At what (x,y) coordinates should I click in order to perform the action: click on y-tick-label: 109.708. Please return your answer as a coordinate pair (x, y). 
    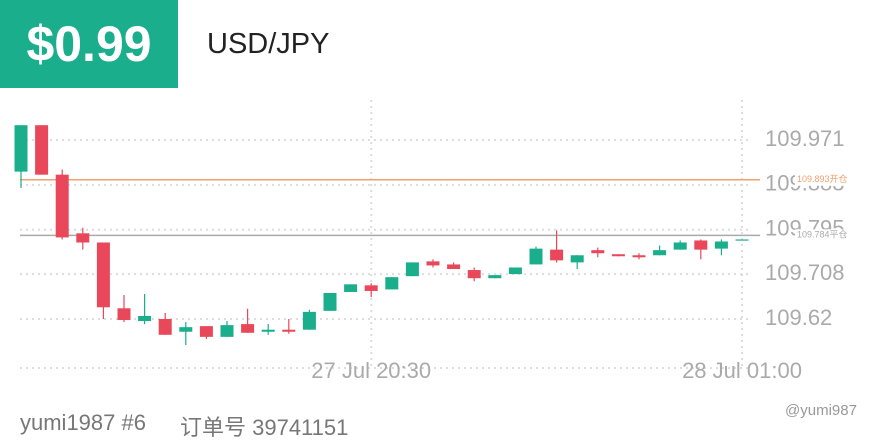
    Looking at the image, I should click on (805, 272).